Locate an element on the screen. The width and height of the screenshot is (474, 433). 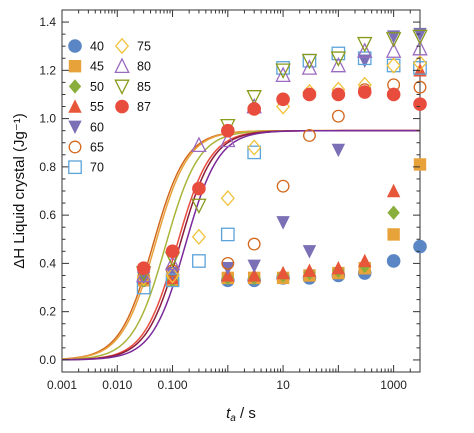
y-tick-label: 0.8 is located at coordinates (47, 167).